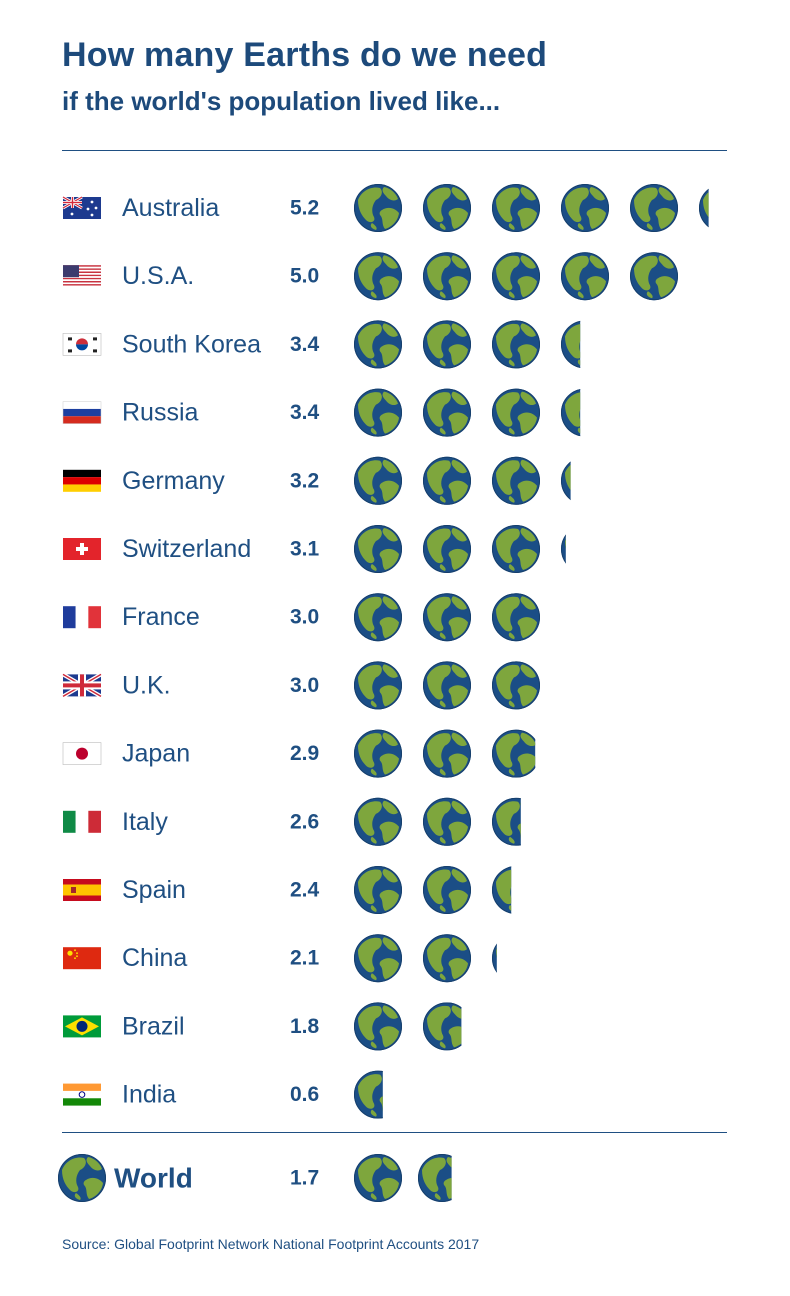 This screenshot has width=790, height=1296. What do you see at coordinates (82, 685) in the screenshot?
I see `flag-uk-icon` at bounding box center [82, 685].